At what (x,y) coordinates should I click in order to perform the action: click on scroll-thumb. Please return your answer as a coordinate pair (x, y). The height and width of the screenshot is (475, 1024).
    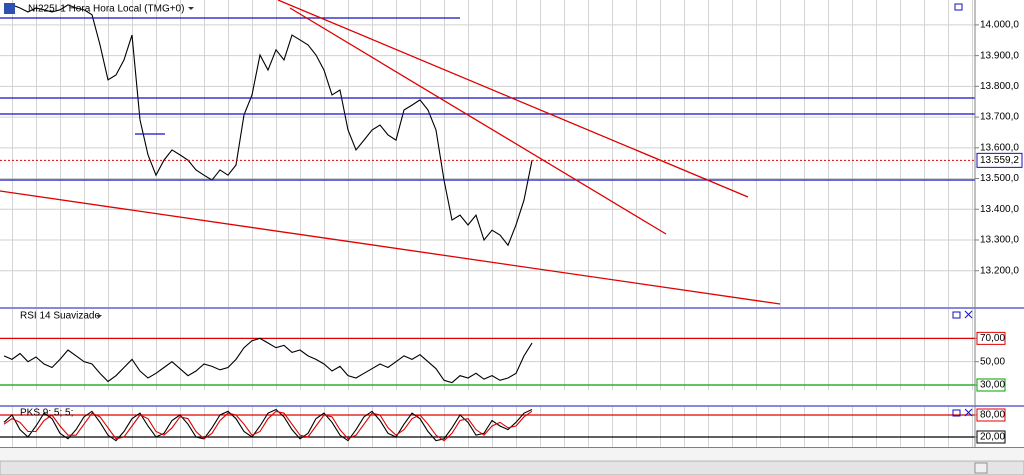
    Looking at the image, I should click on (981, 468).